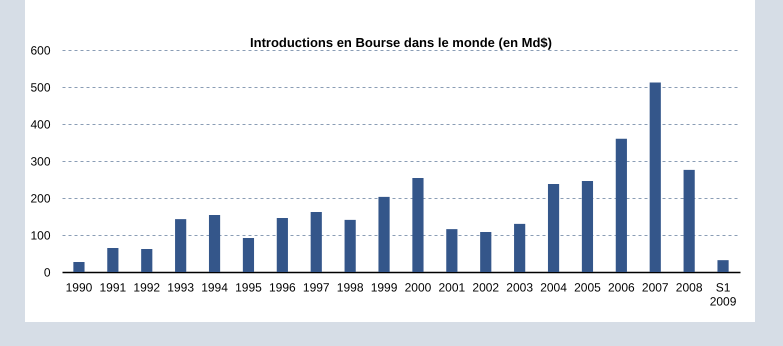 This screenshot has height=346, width=783. I want to click on y-tick-label: 100, so click(40, 235).